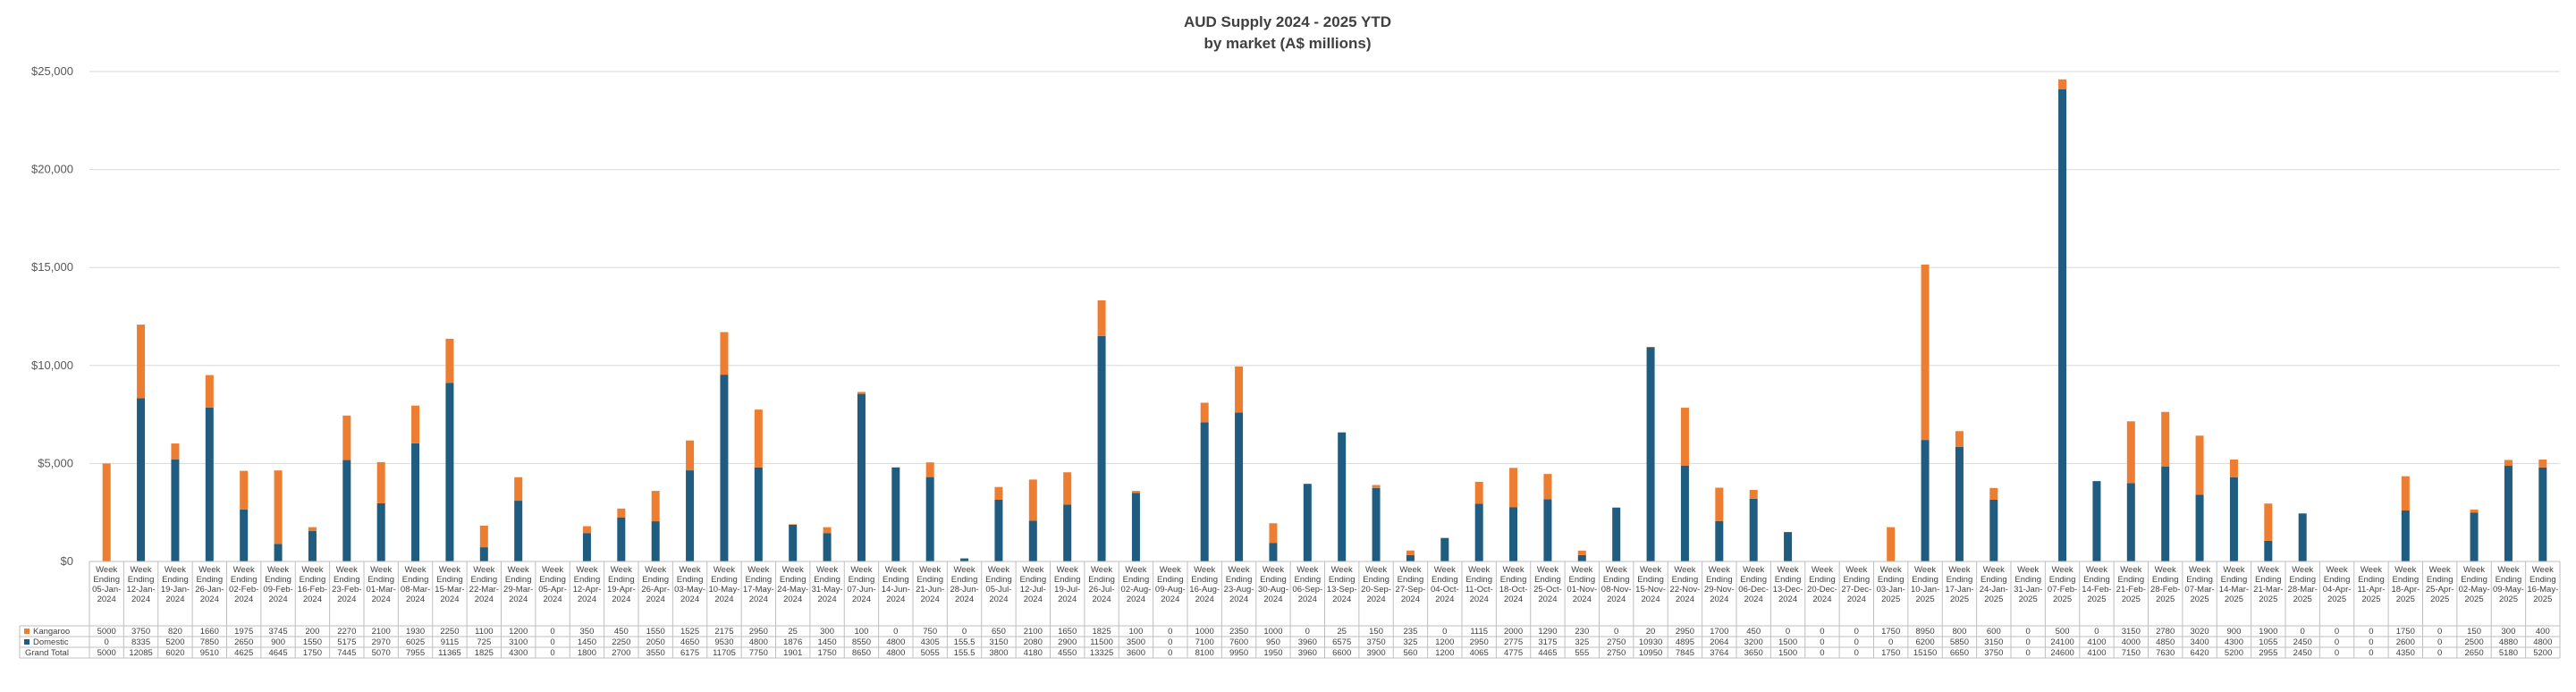  Describe the element at coordinates (518, 642) in the screenshot. I see `table-cell: 3100` at that location.